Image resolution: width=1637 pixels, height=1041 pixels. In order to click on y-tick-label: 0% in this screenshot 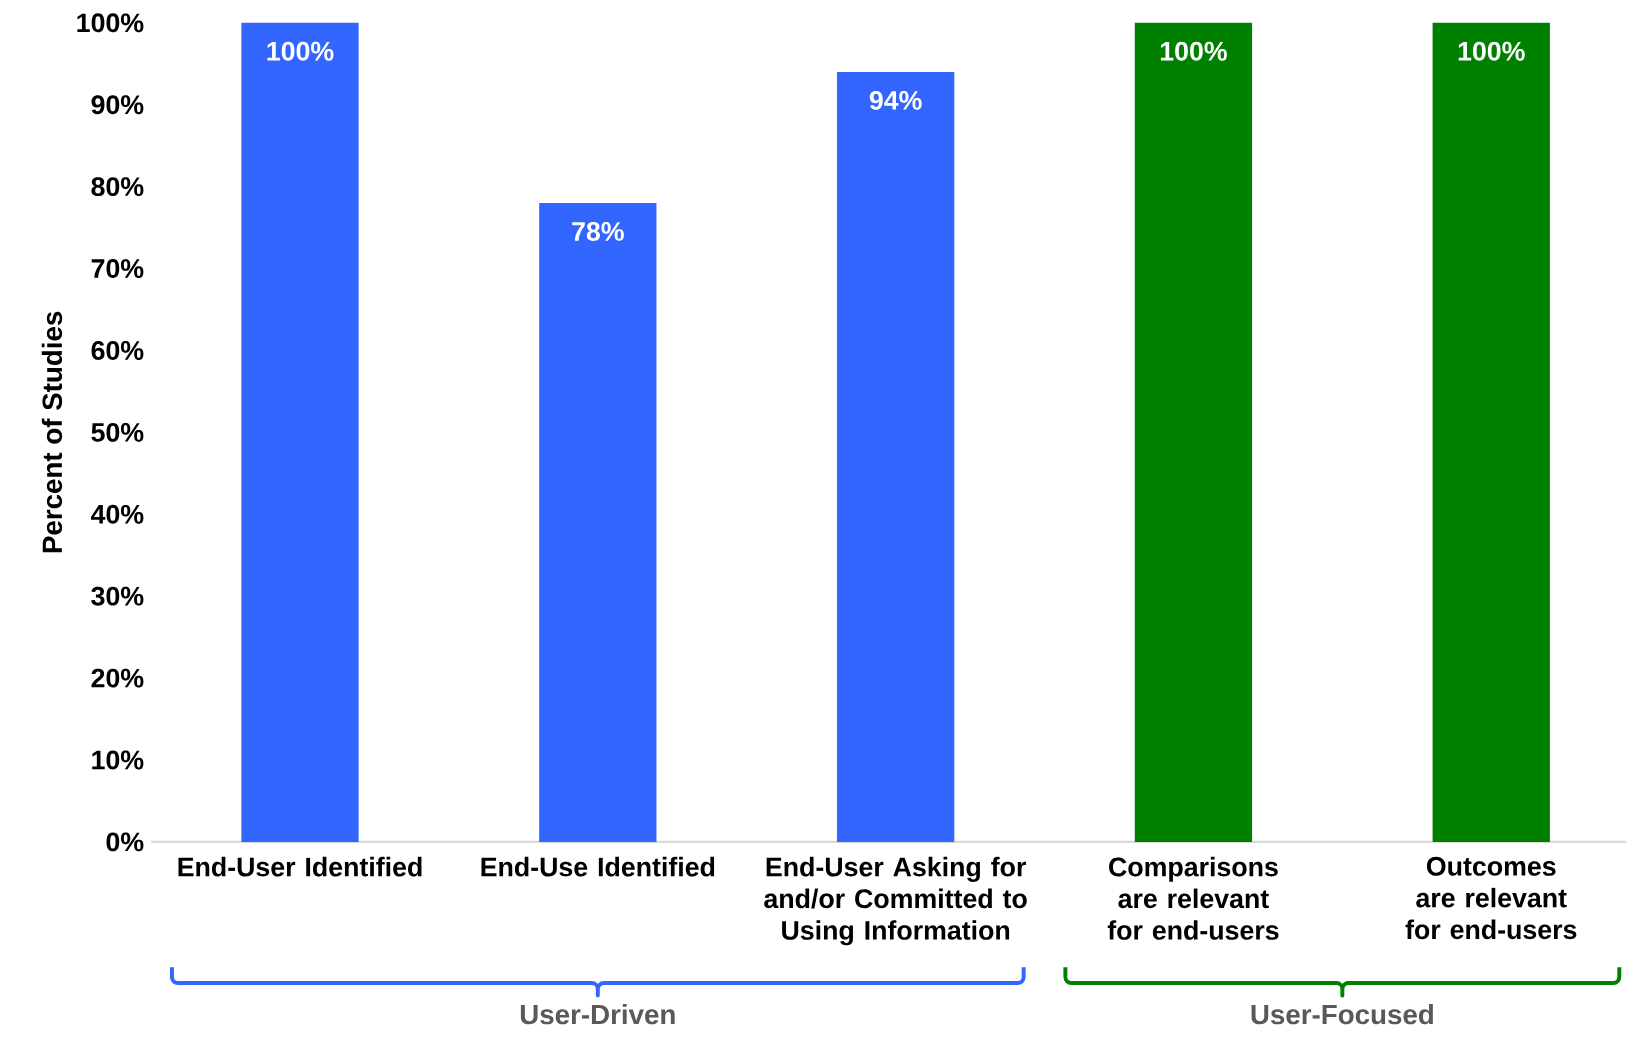, I will do `click(125, 842)`.